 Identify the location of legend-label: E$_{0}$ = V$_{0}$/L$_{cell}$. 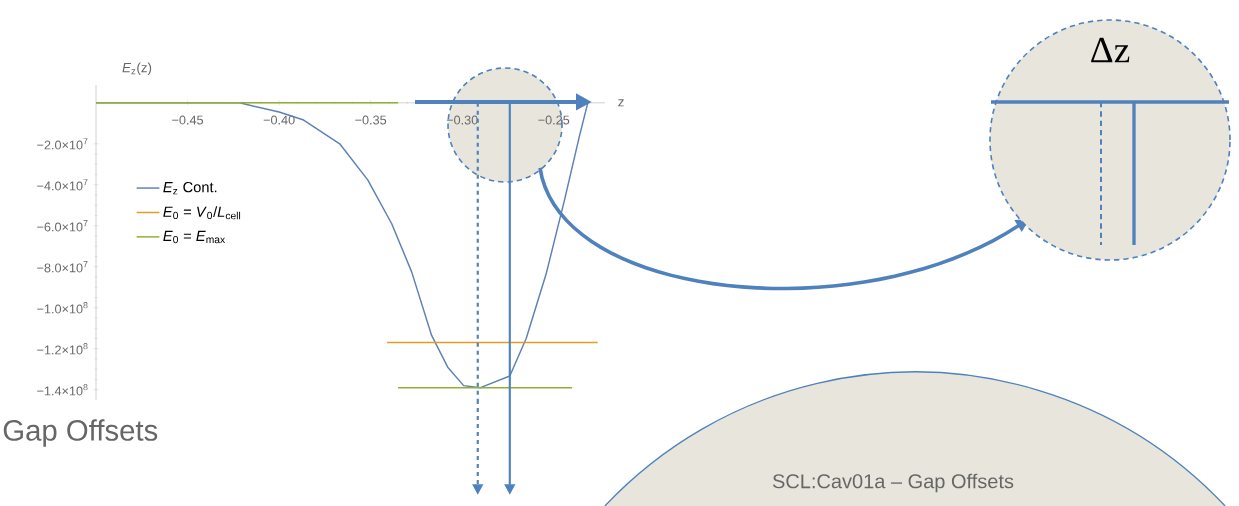
(202, 213).